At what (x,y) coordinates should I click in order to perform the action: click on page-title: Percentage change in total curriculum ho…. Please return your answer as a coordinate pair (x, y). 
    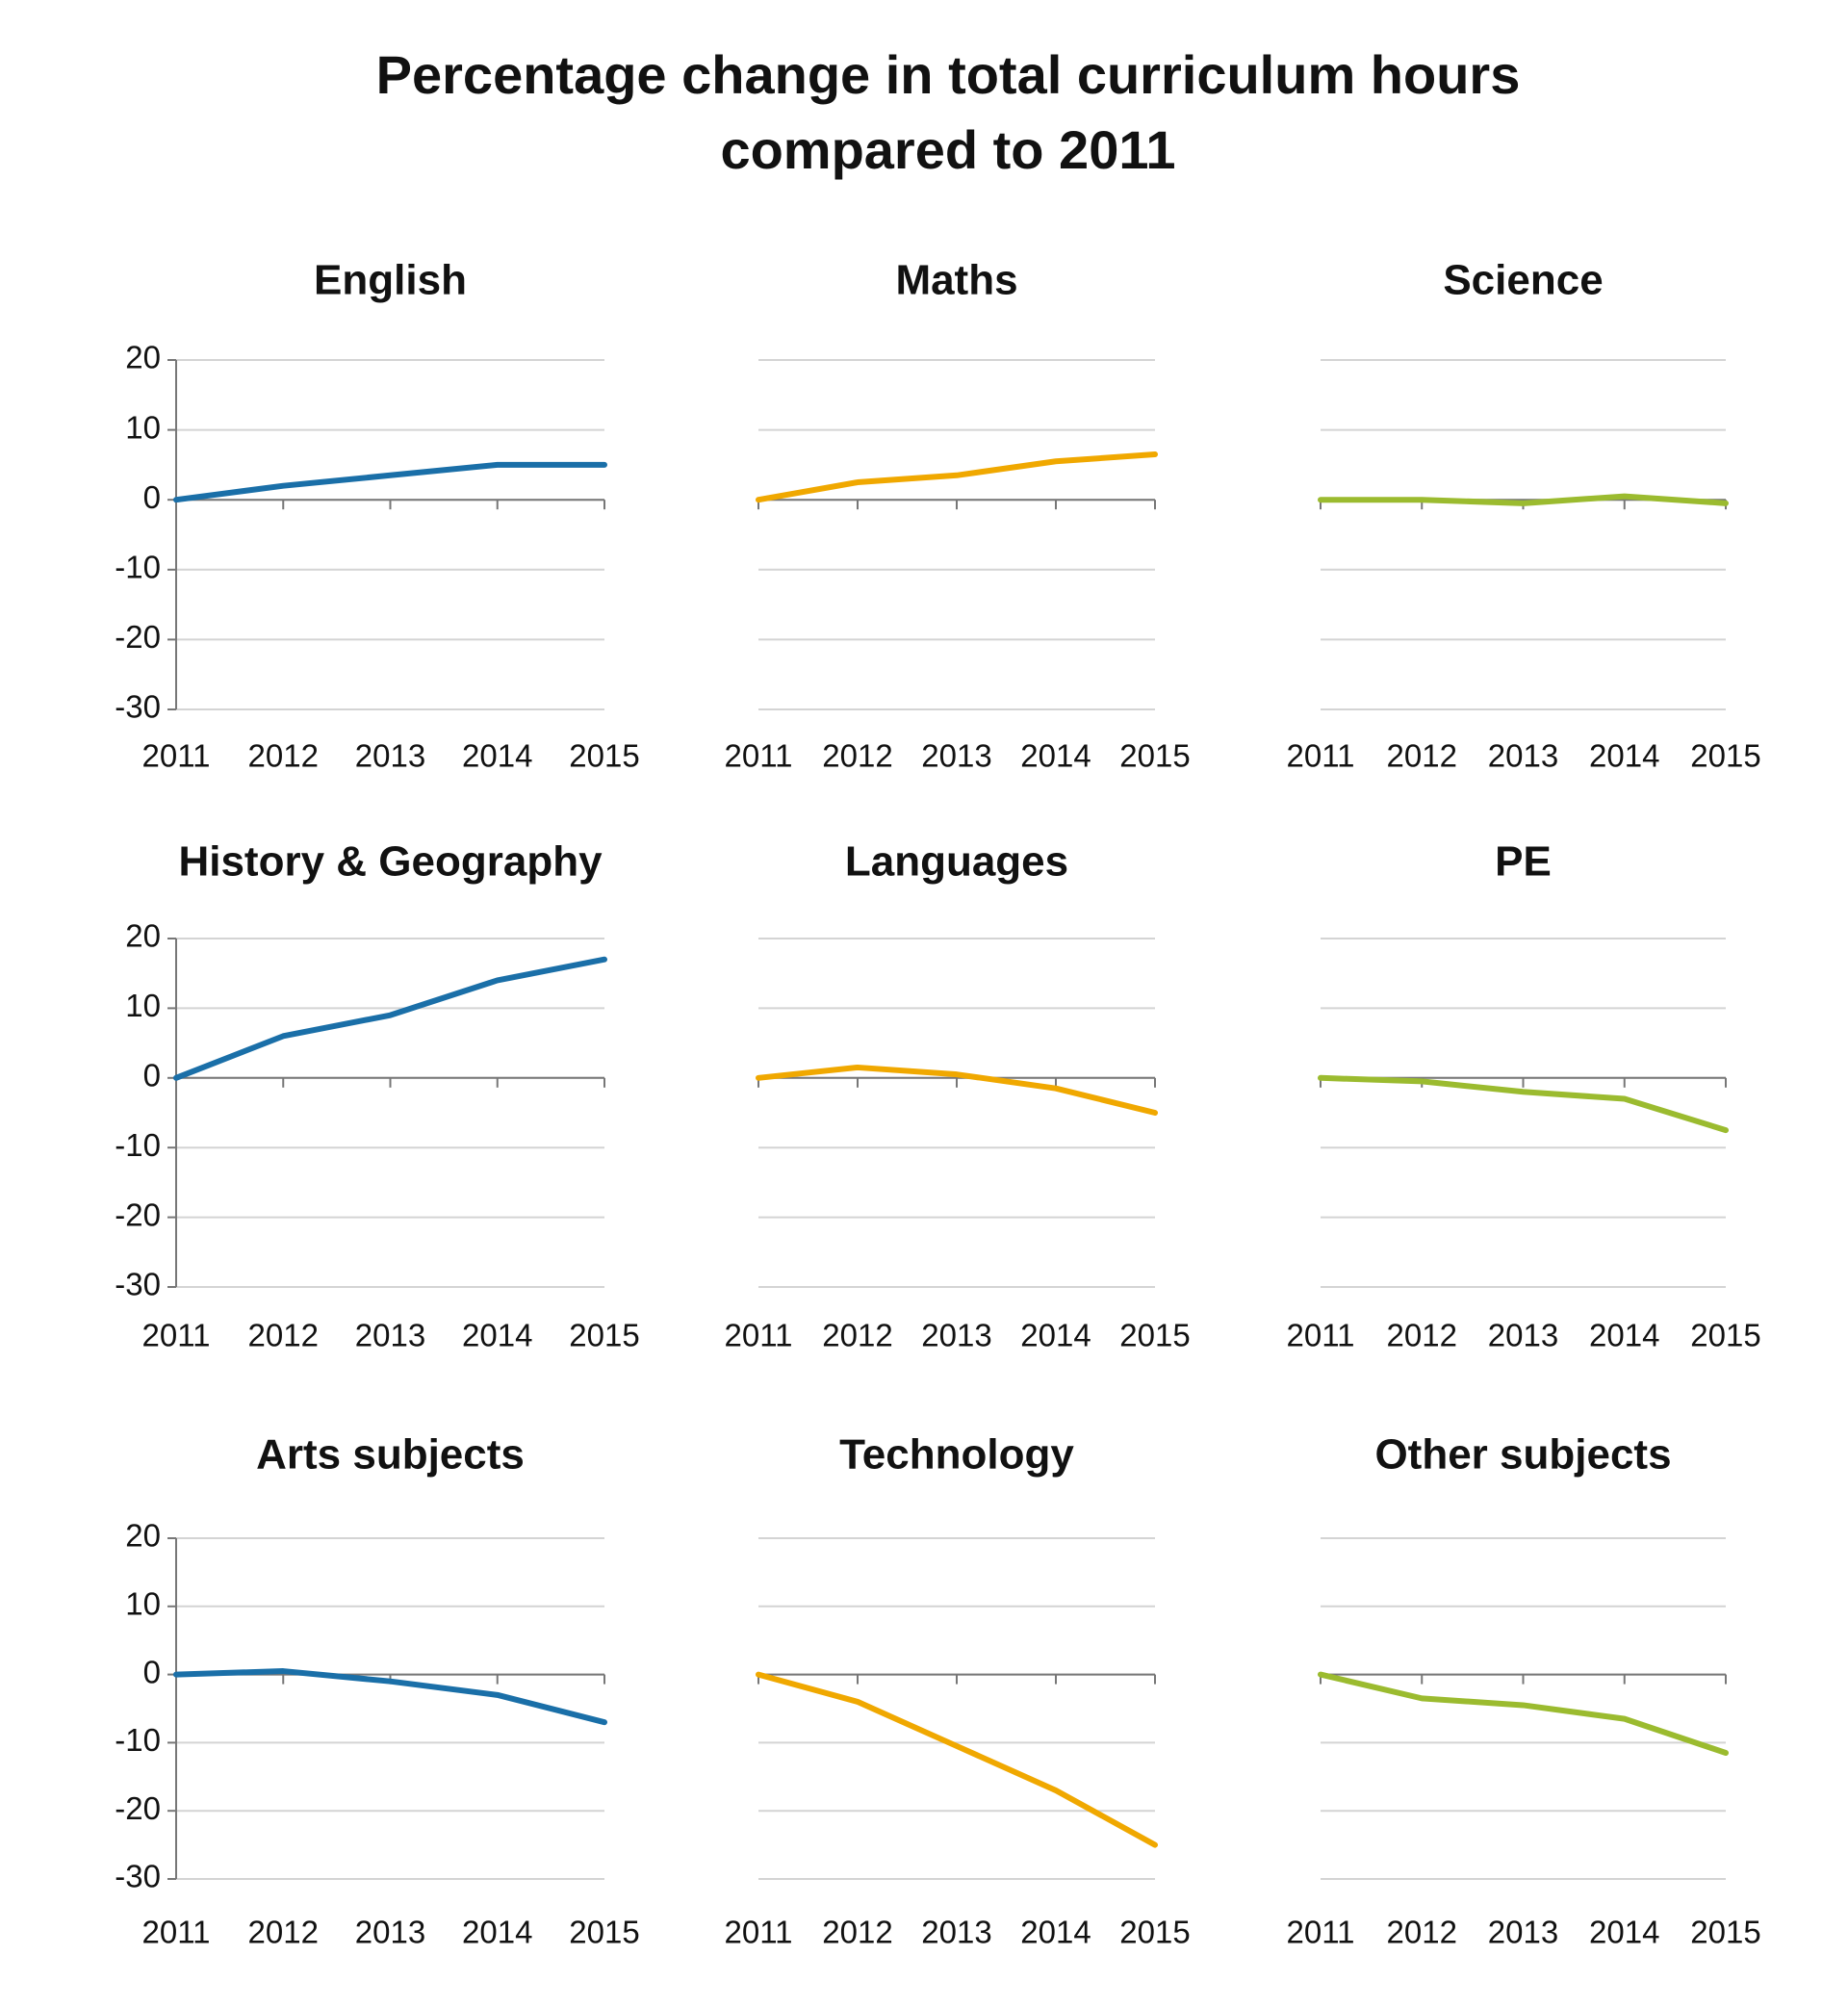
    Looking at the image, I should click on (948, 112).